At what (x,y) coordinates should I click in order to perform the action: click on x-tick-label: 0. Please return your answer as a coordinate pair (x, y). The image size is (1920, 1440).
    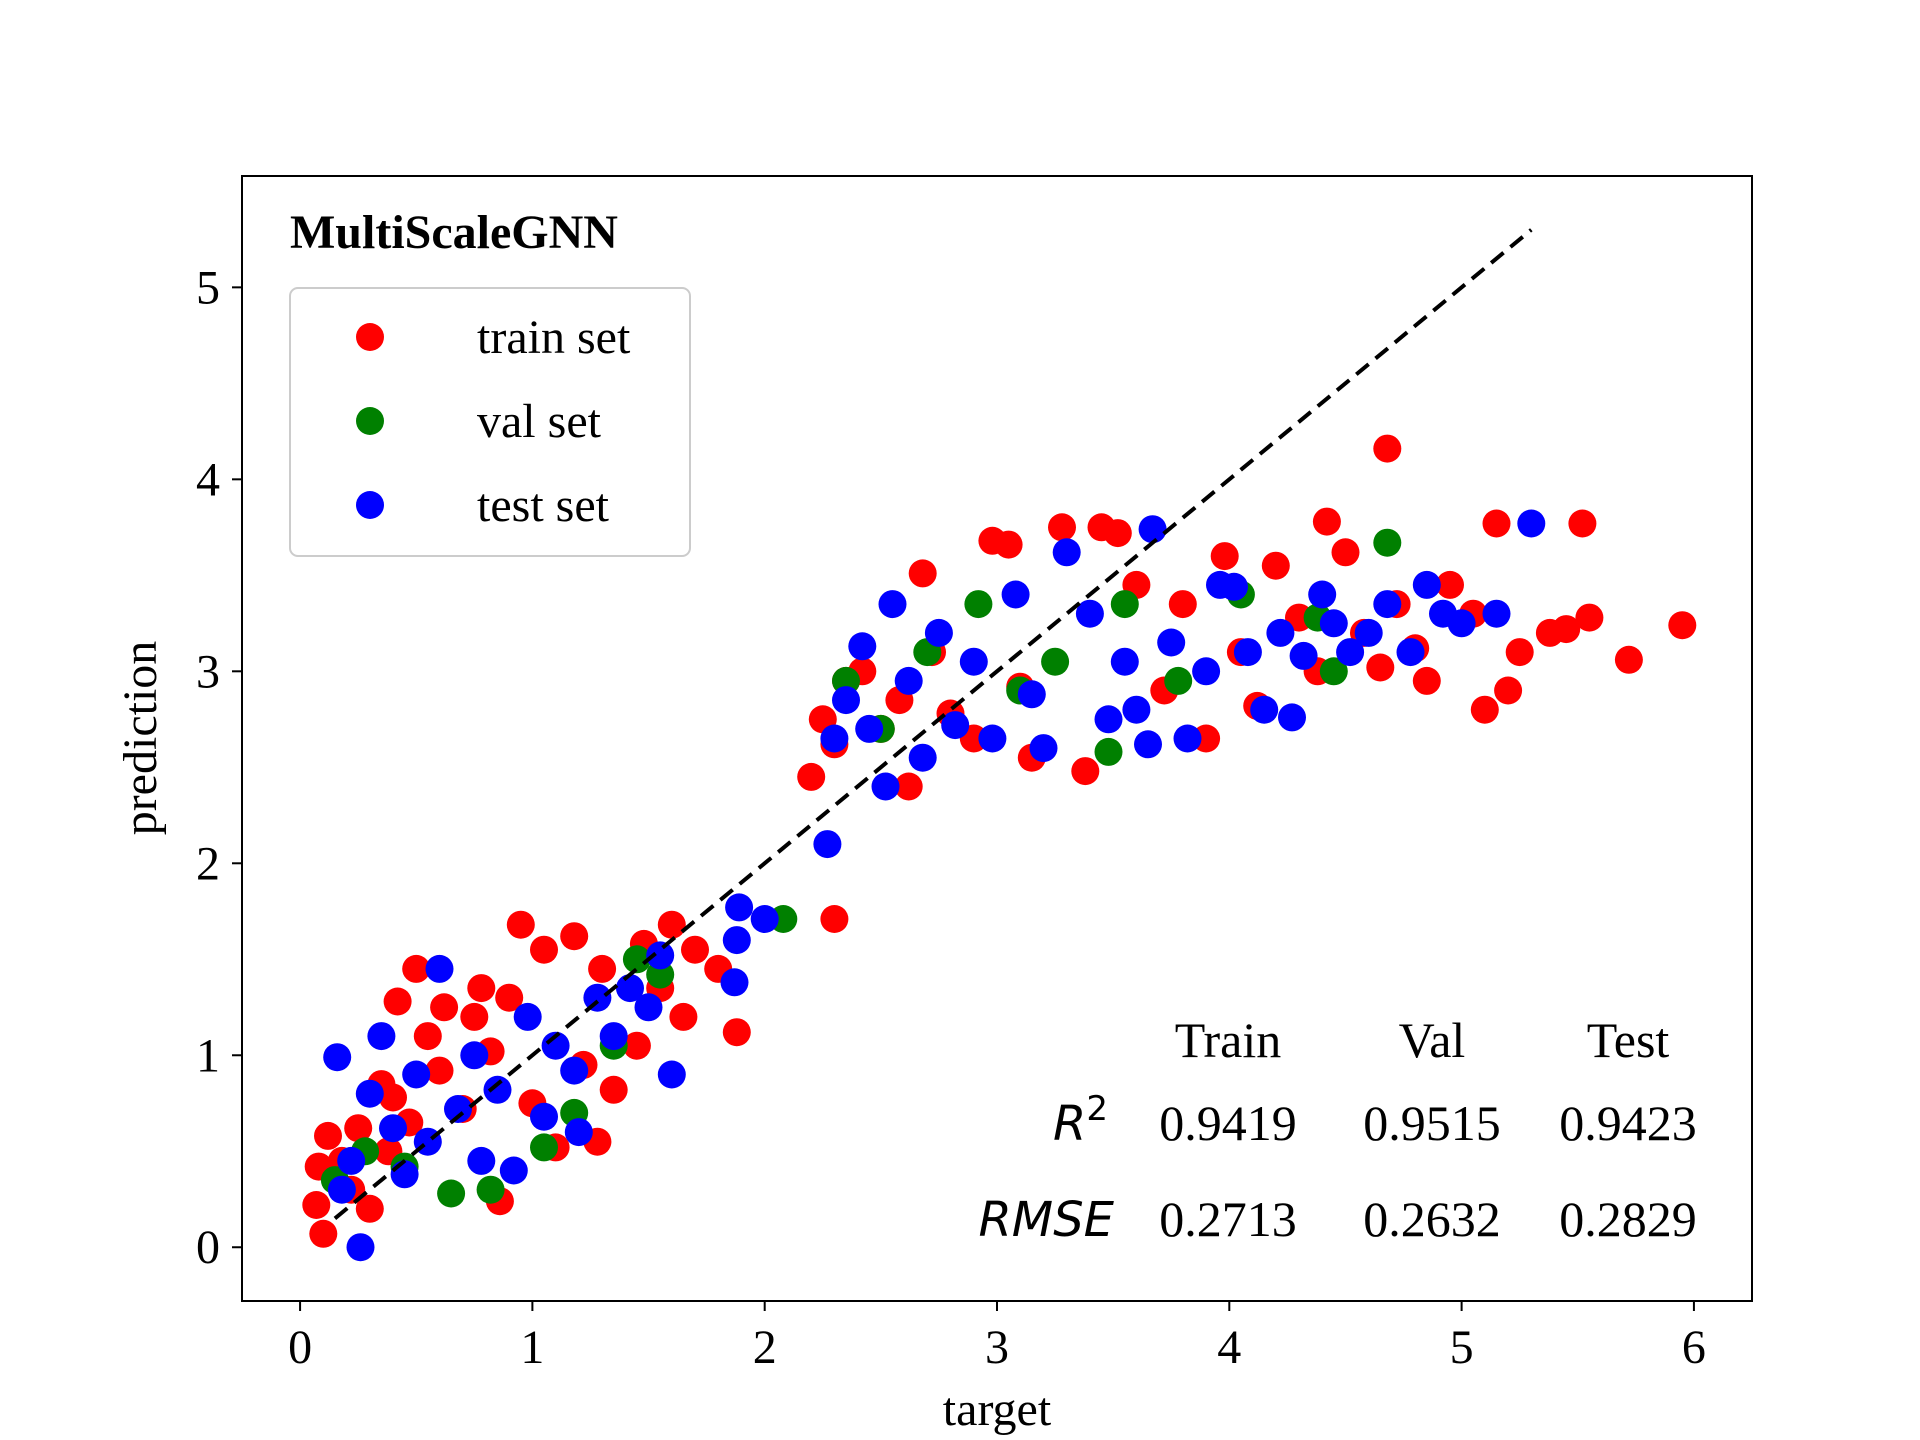
    Looking at the image, I should click on (300, 1347).